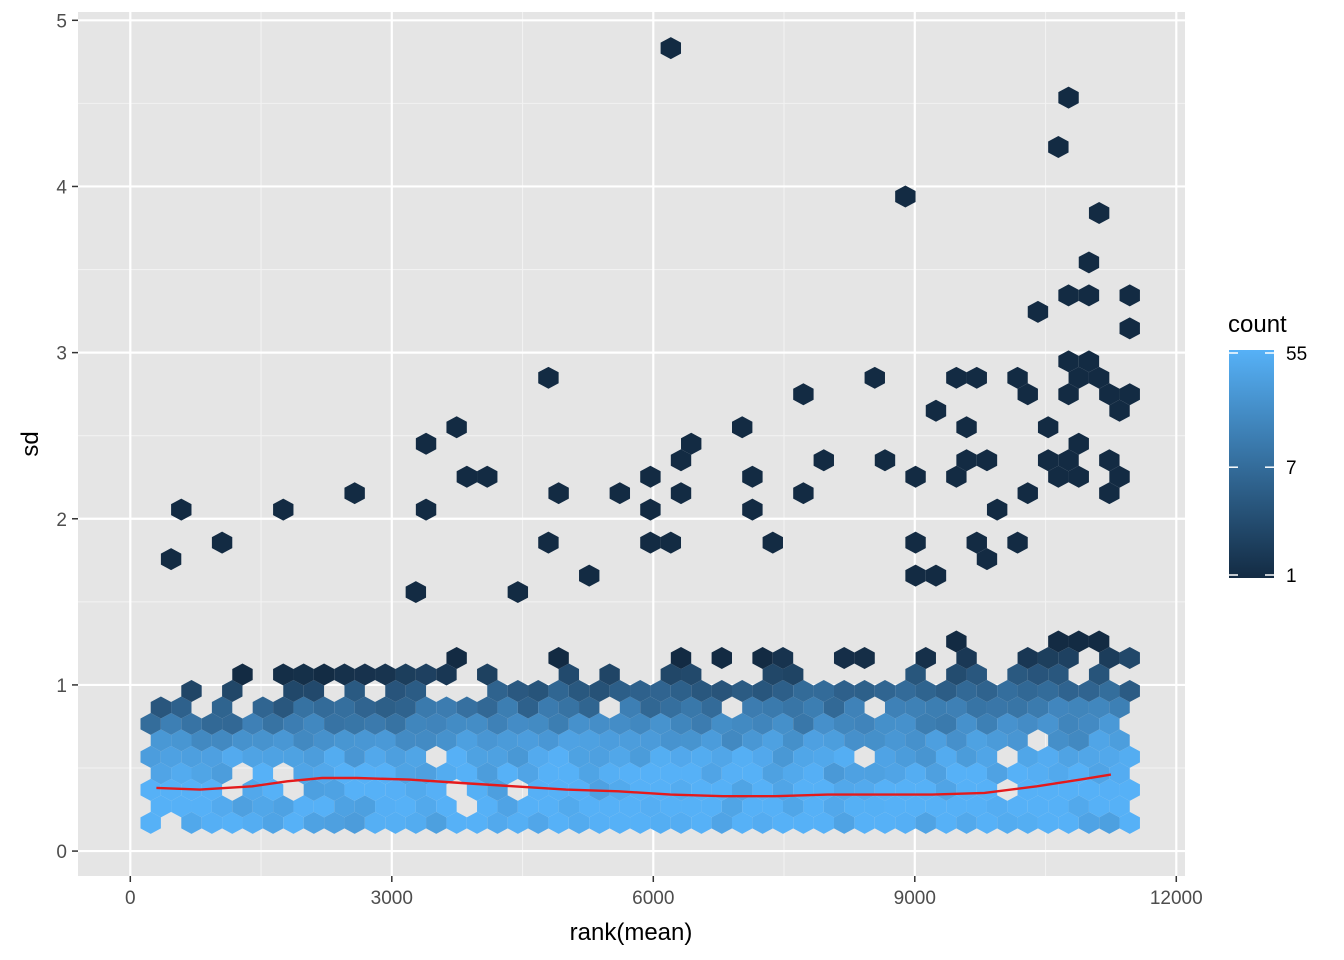 Image resolution: width=1344 pixels, height=960 pixels. I want to click on y-tick-label: 0, so click(61, 852).